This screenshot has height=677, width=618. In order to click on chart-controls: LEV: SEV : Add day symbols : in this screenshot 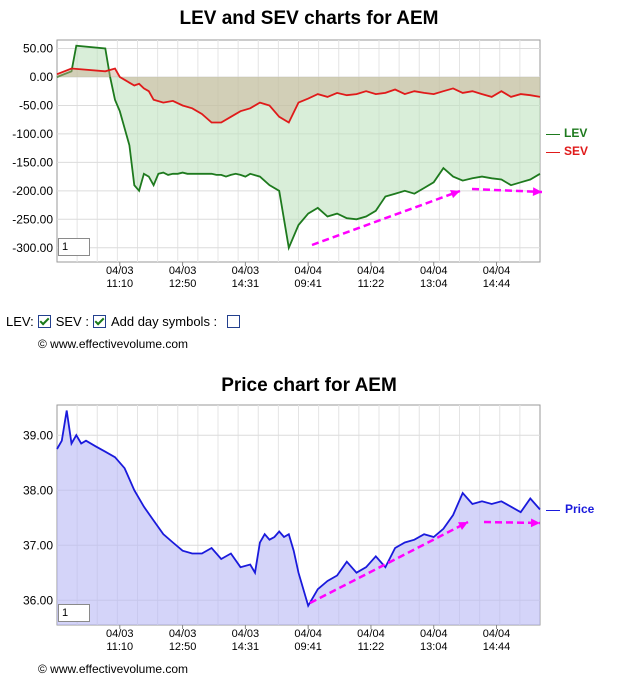, I will do `click(125, 321)`.